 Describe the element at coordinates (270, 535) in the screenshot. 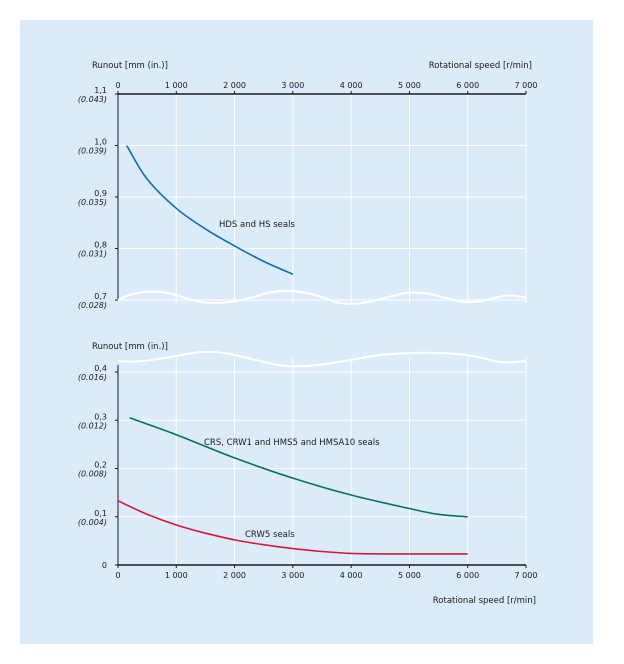

I see `label-crw5: CRW5 seals` at that location.